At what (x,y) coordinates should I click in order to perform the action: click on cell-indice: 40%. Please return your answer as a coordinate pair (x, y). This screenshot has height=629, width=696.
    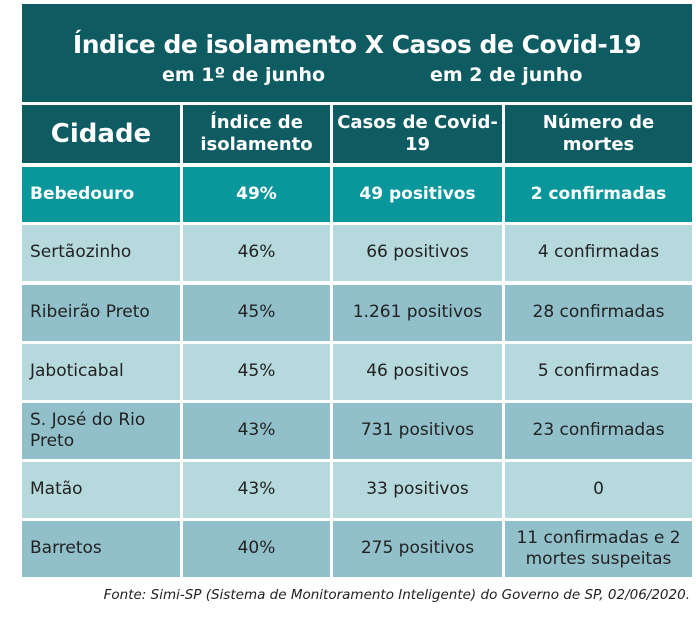
    Looking at the image, I should click on (256, 549).